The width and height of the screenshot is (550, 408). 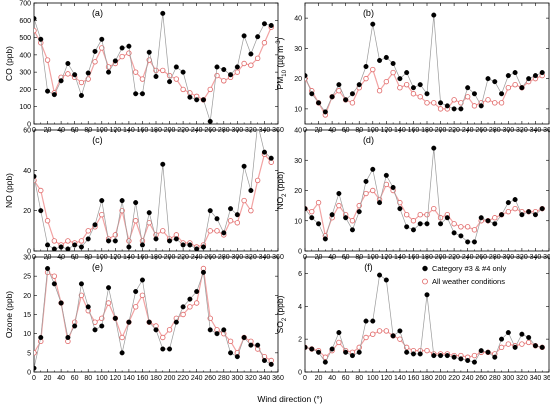 What do you see at coordinates (368, 13) in the screenshot?
I see `panel-tag: (b)` at bounding box center [368, 13].